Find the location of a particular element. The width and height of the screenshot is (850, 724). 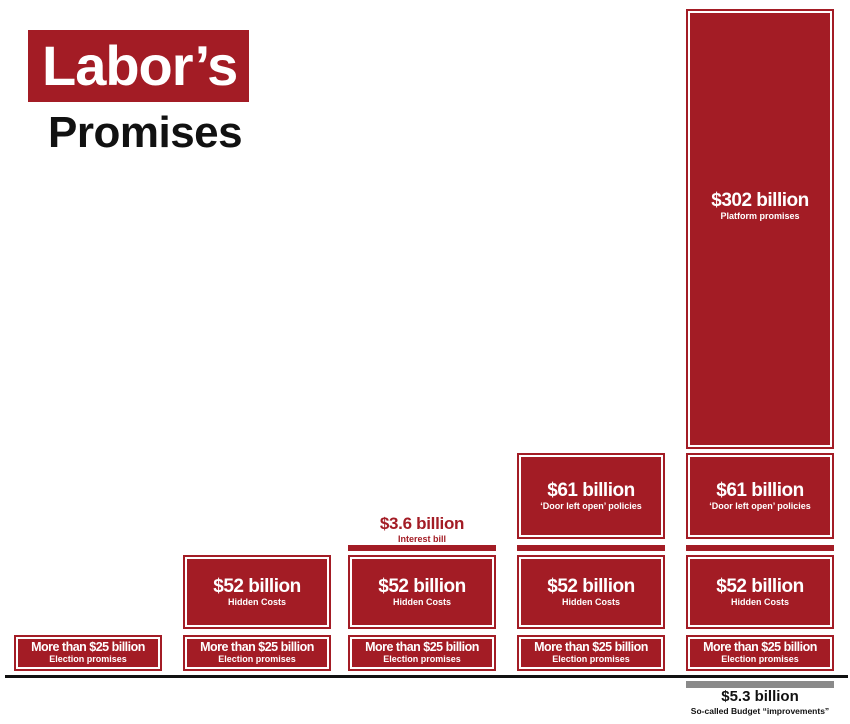

budget-improvements-value: $5.3 billion is located at coordinates (760, 696).